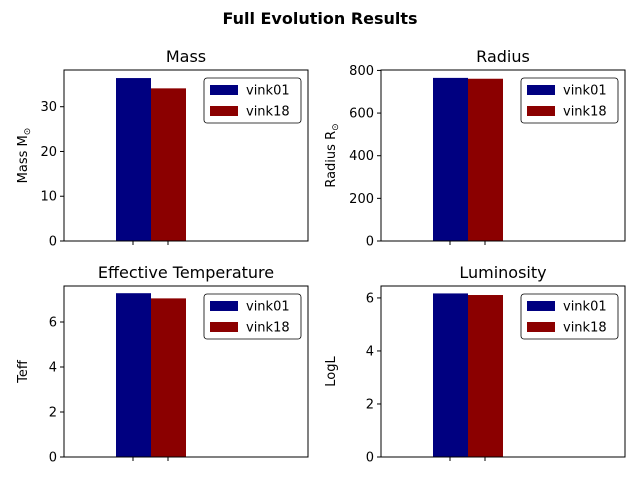 This screenshot has width=640, height=480. Describe the element at coordinates (331, 371) in the screenshot. I see `y-axis-label: LogL` at that location.